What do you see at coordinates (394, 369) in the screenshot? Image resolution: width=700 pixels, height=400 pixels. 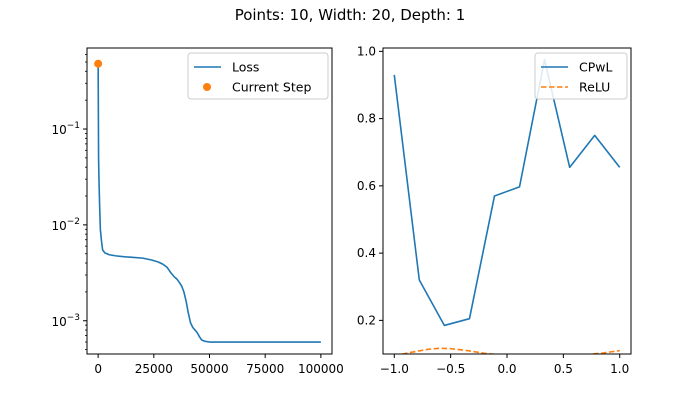 I see `x-tick-label: −1.0` at bounding box center [394, 369].